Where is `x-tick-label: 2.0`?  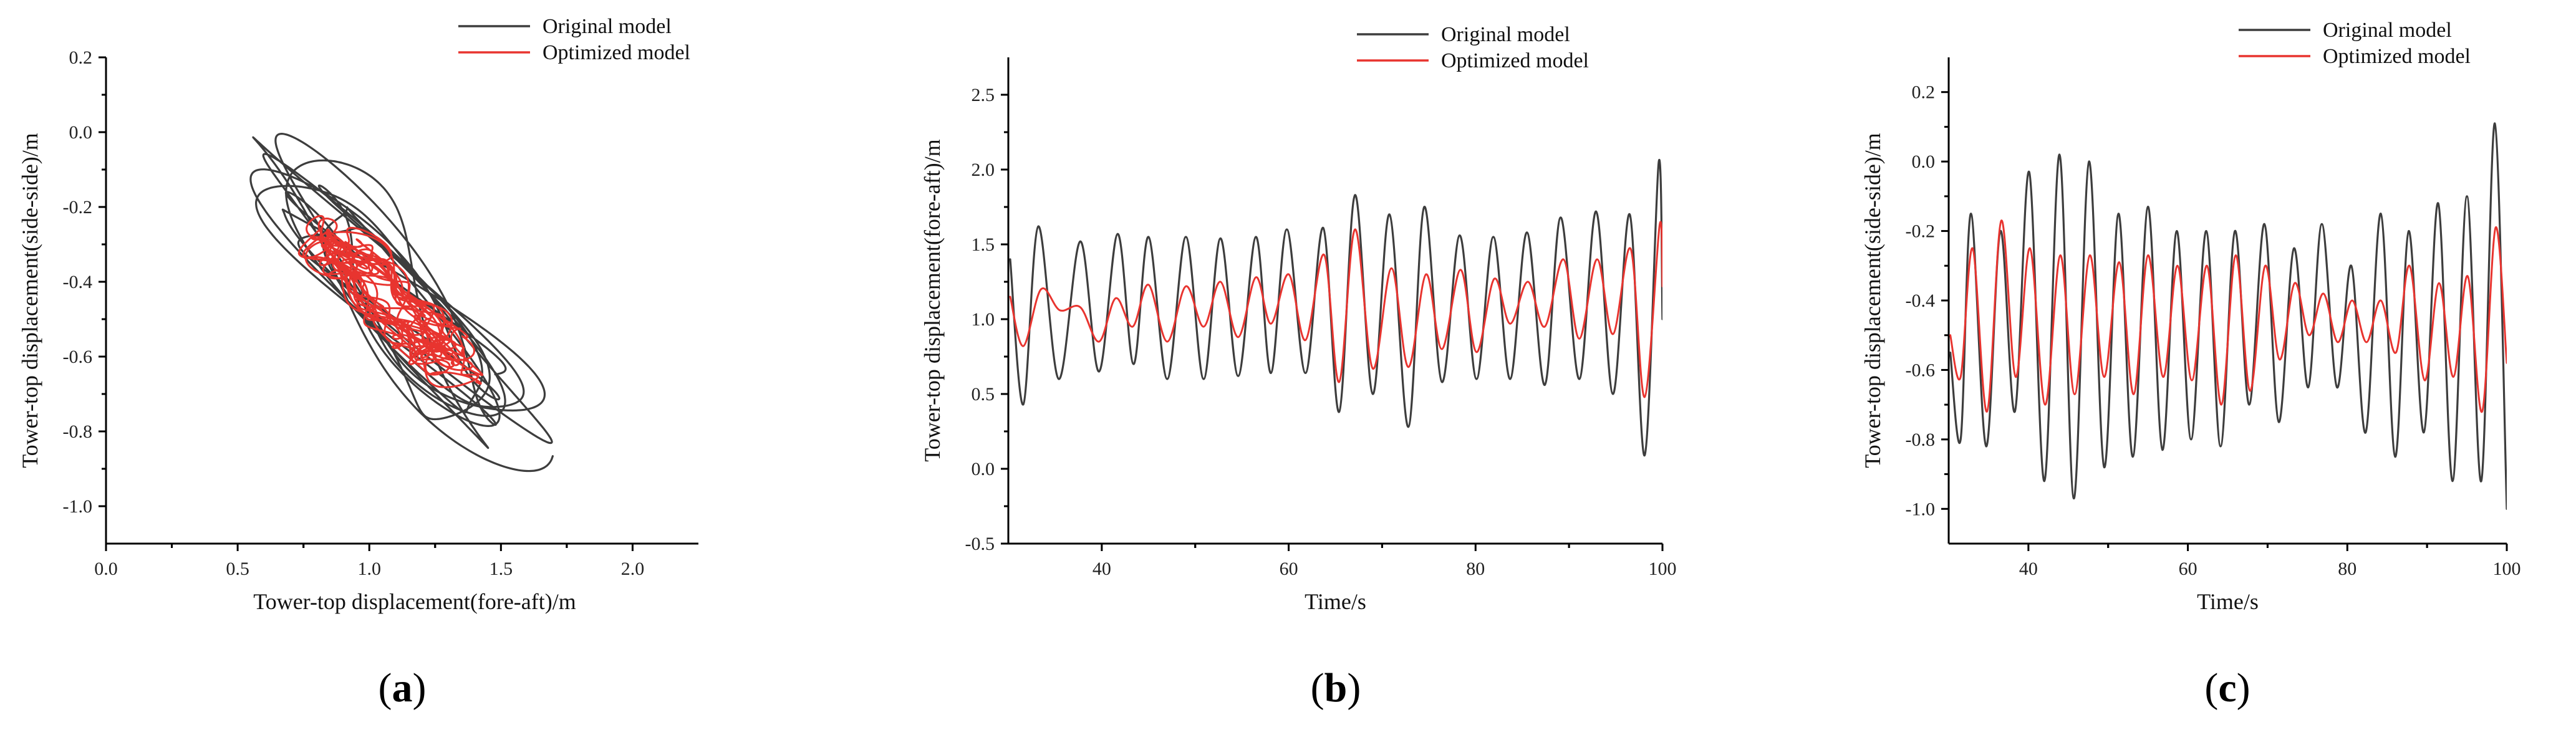 x-tick-label: 2.0 is located at coordinates (633, 569).